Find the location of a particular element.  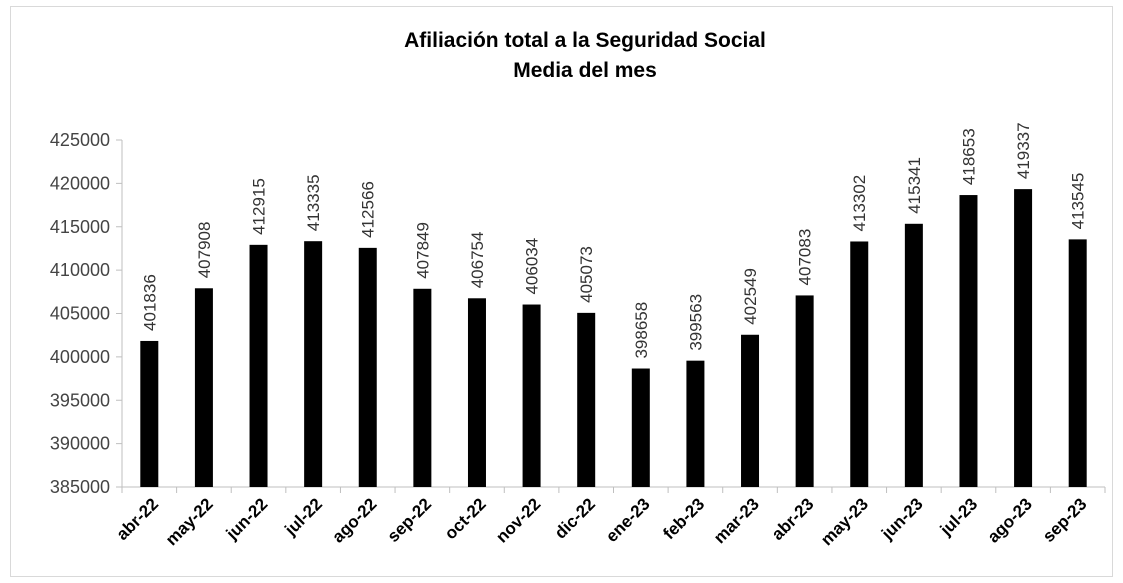

data-label: 413335 is located at coordinates (313, 202).